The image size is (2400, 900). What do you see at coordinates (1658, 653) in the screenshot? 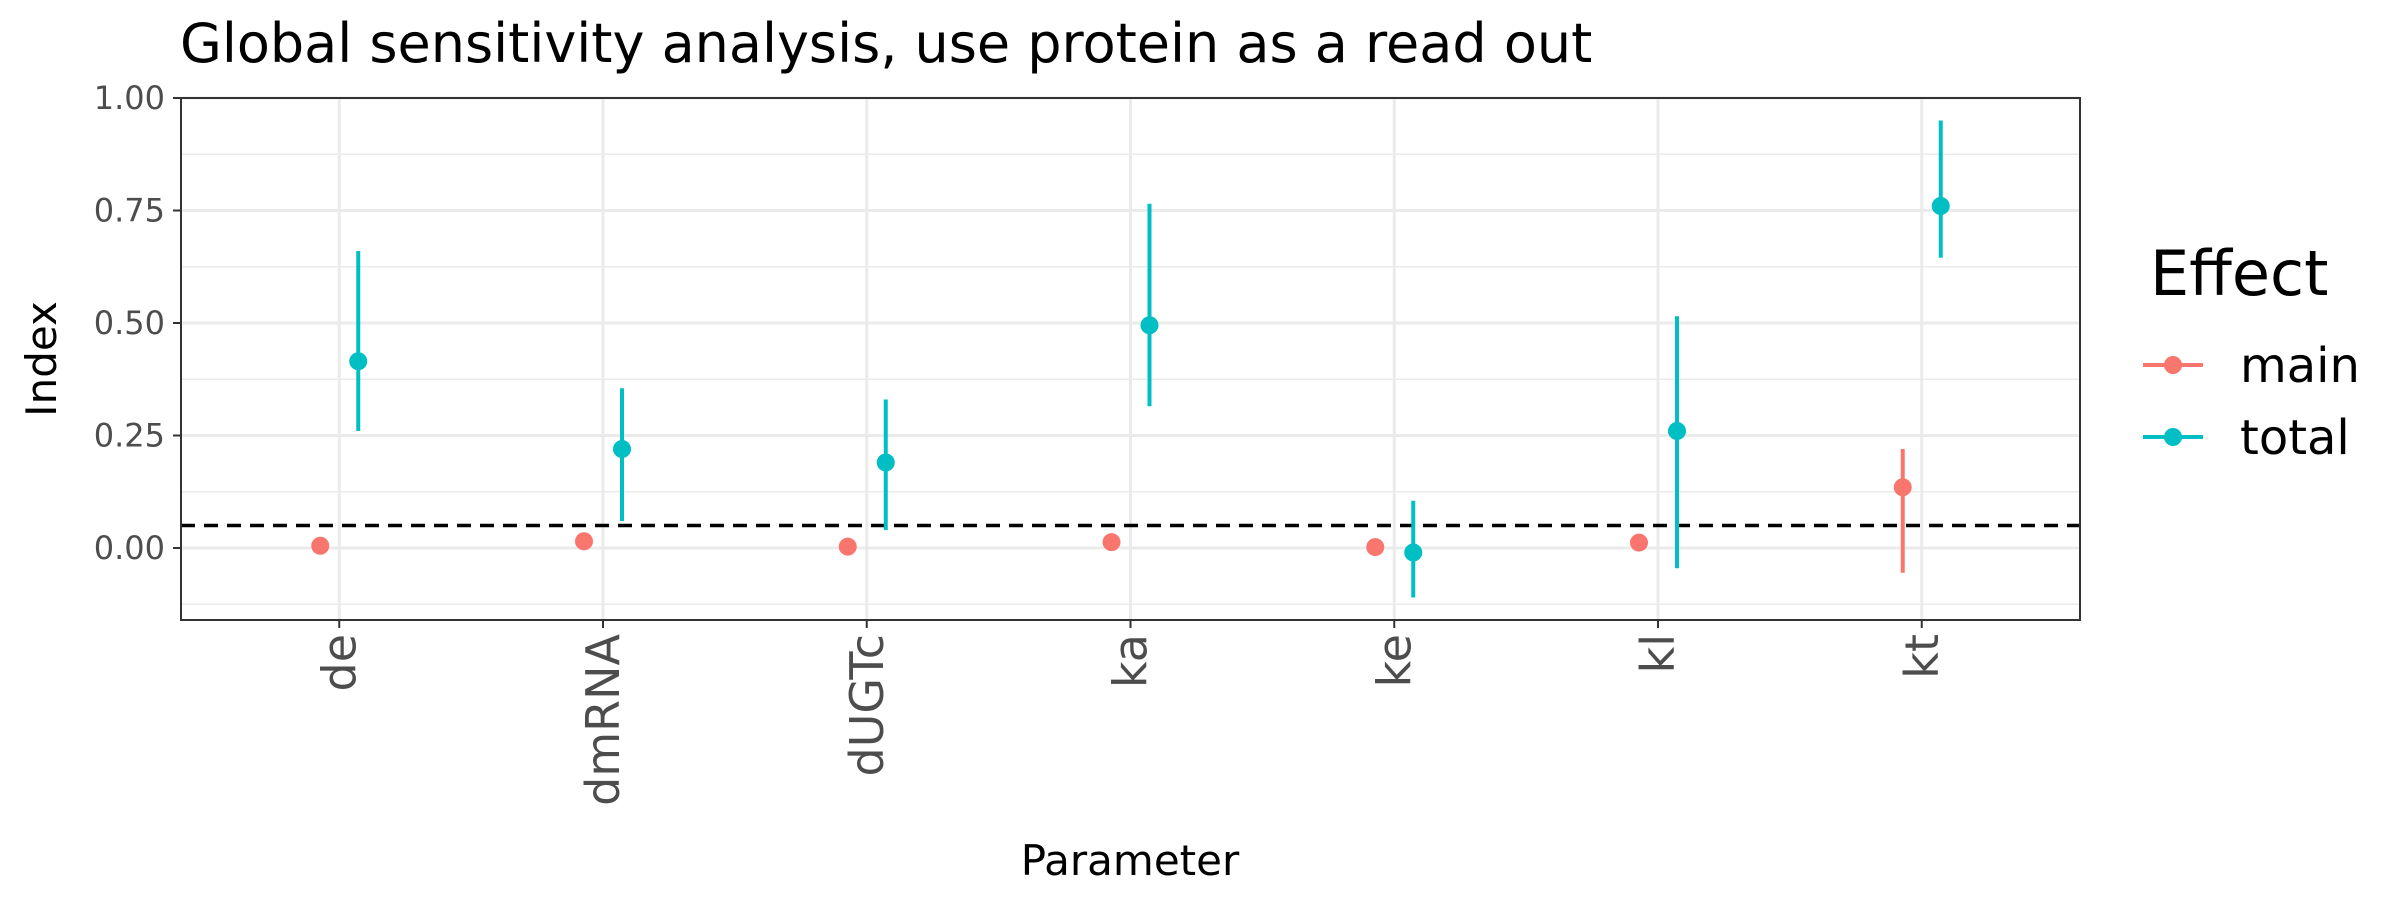
I see `x-tick-label: kl` at bounding box center [1658, 653].